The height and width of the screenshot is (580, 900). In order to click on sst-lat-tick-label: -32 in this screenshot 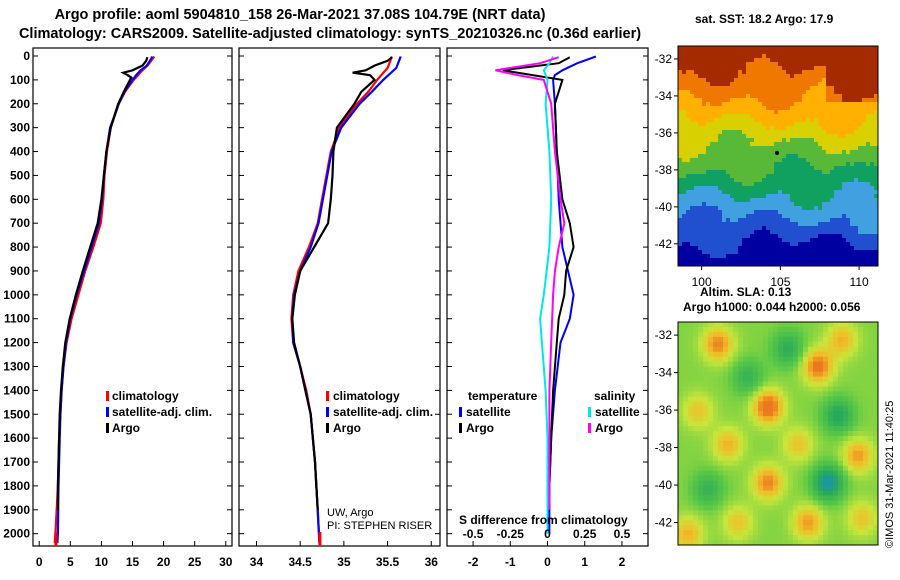, I will do `click(664, 59)`.